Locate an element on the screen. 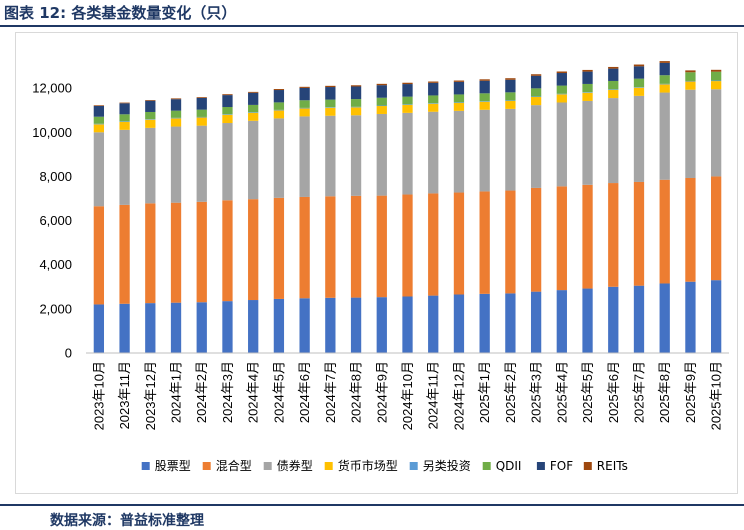 Image resolution: width=744 pixels, height=530 pixels. x-tick-label: 2024年10月 is located at coordinates (407, 395).